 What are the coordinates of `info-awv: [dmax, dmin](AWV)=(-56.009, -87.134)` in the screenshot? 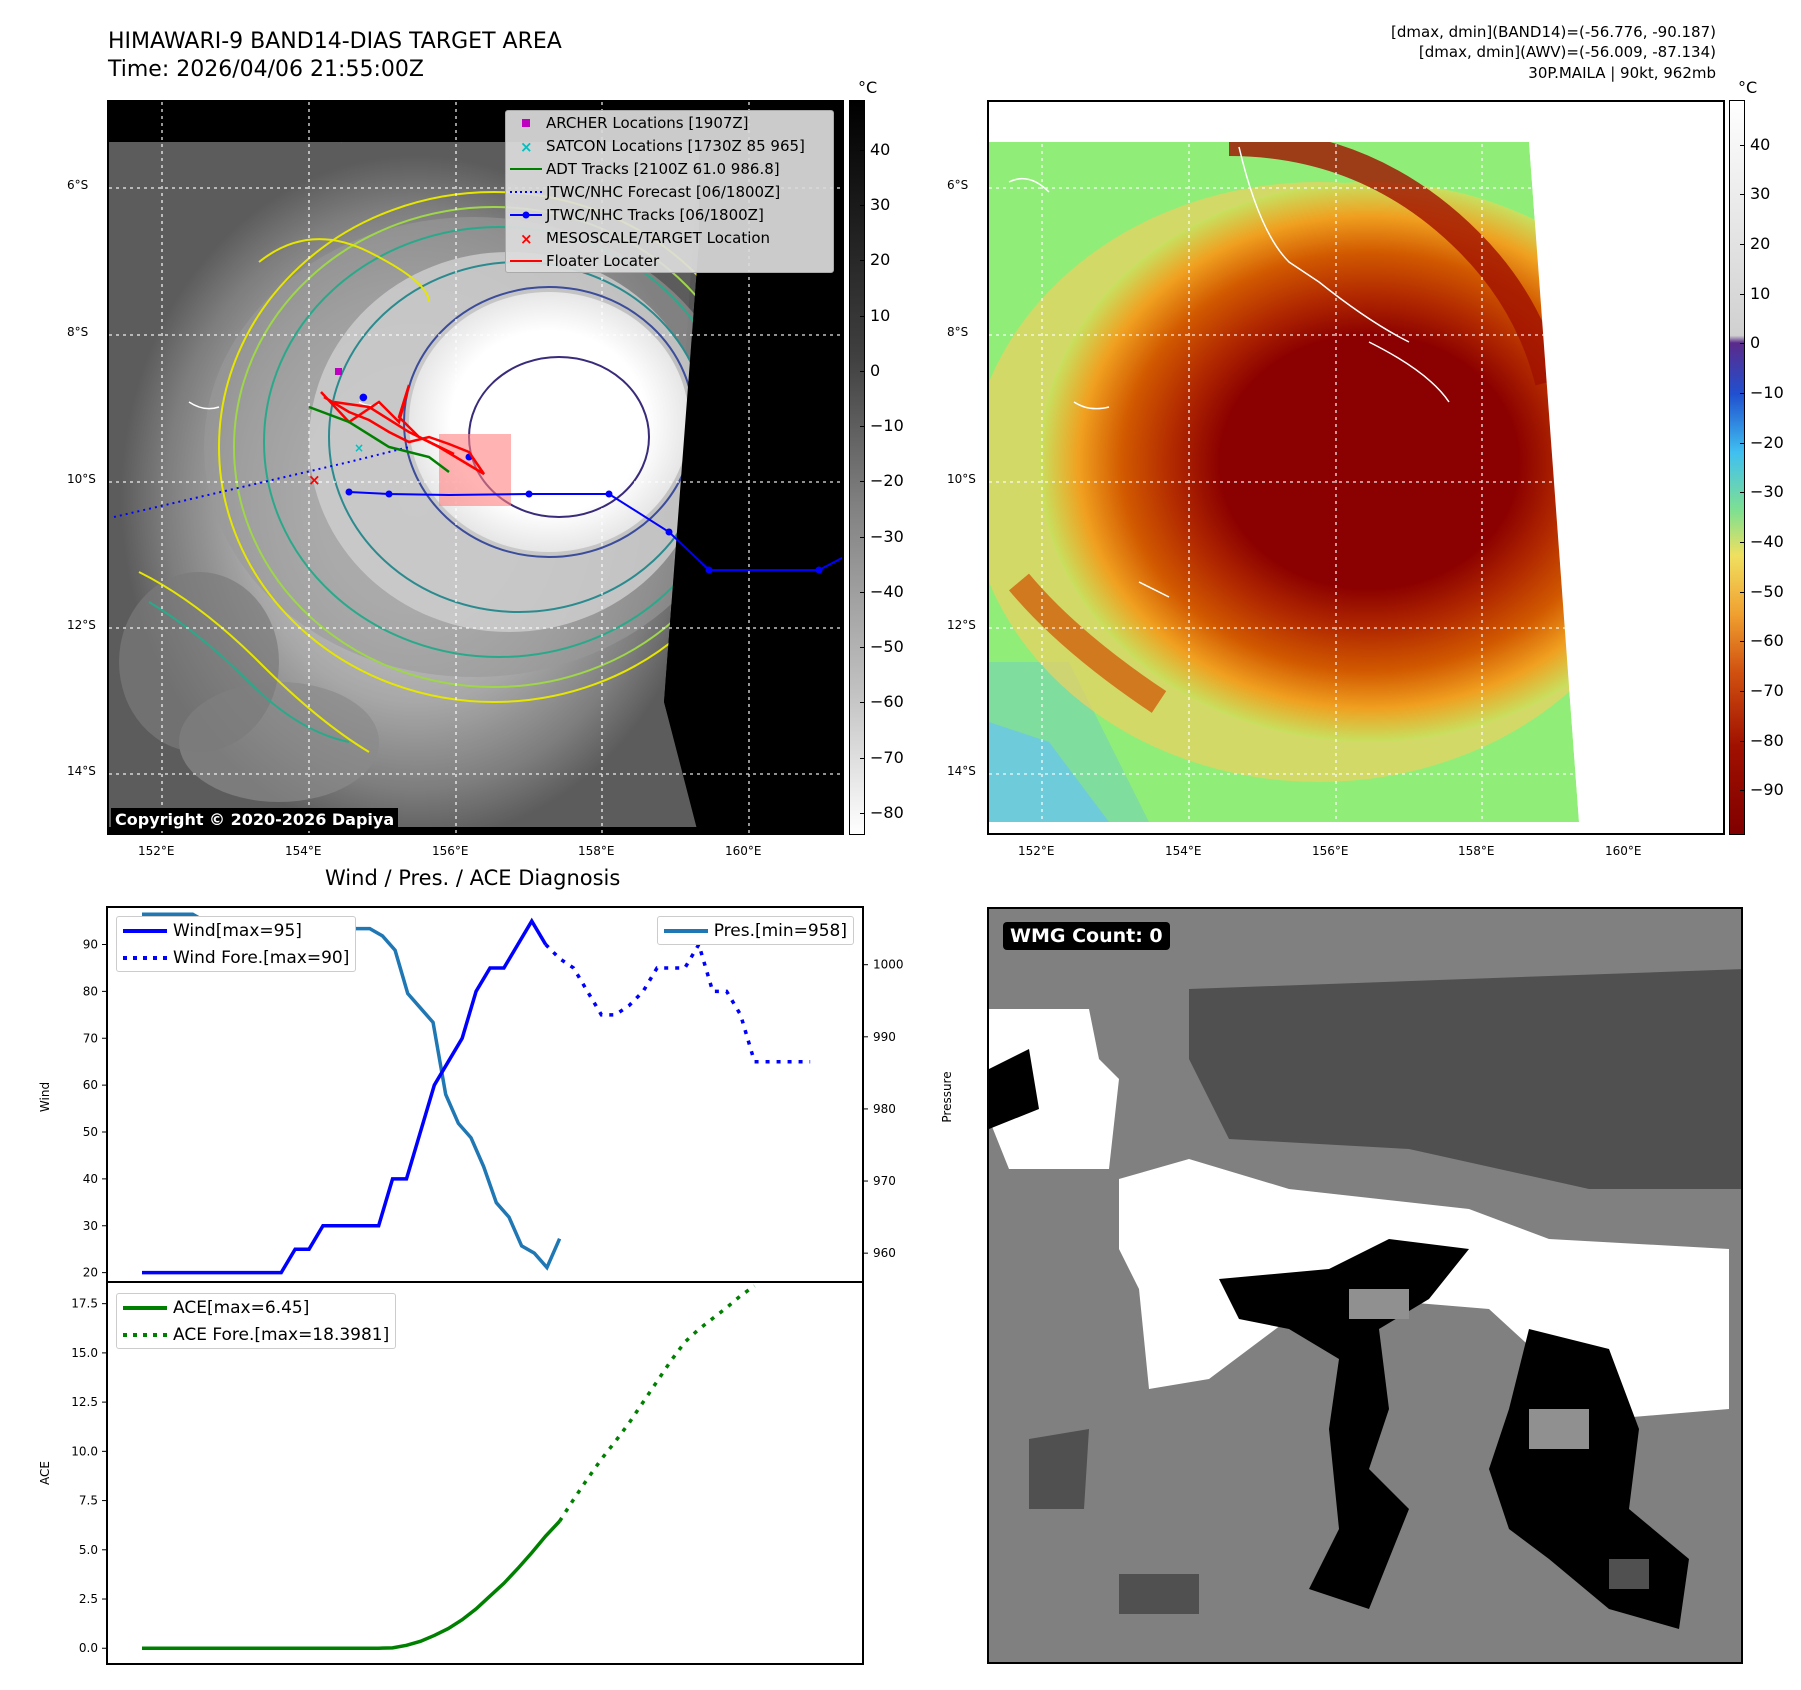 It's located at (1567, 52).